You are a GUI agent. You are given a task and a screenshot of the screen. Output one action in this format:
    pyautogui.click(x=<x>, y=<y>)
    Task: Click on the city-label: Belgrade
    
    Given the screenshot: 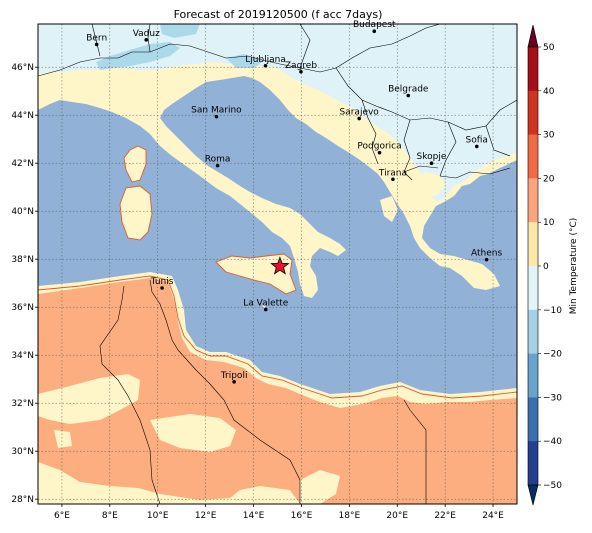 What is the action you would take?
    pyautogui.click(x=408, y=90)
    